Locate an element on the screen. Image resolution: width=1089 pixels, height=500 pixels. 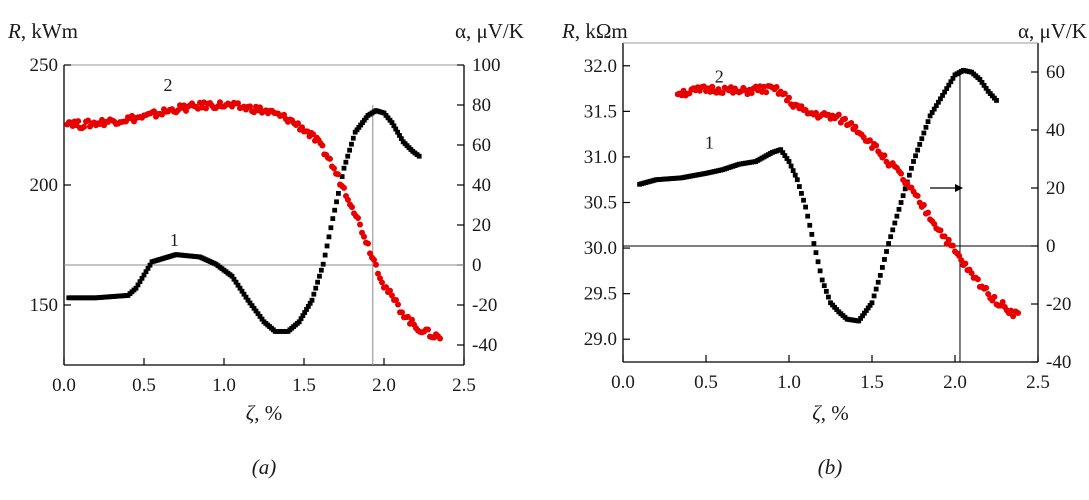
curve-label-2: 2 is located at coordinates (168, 85).